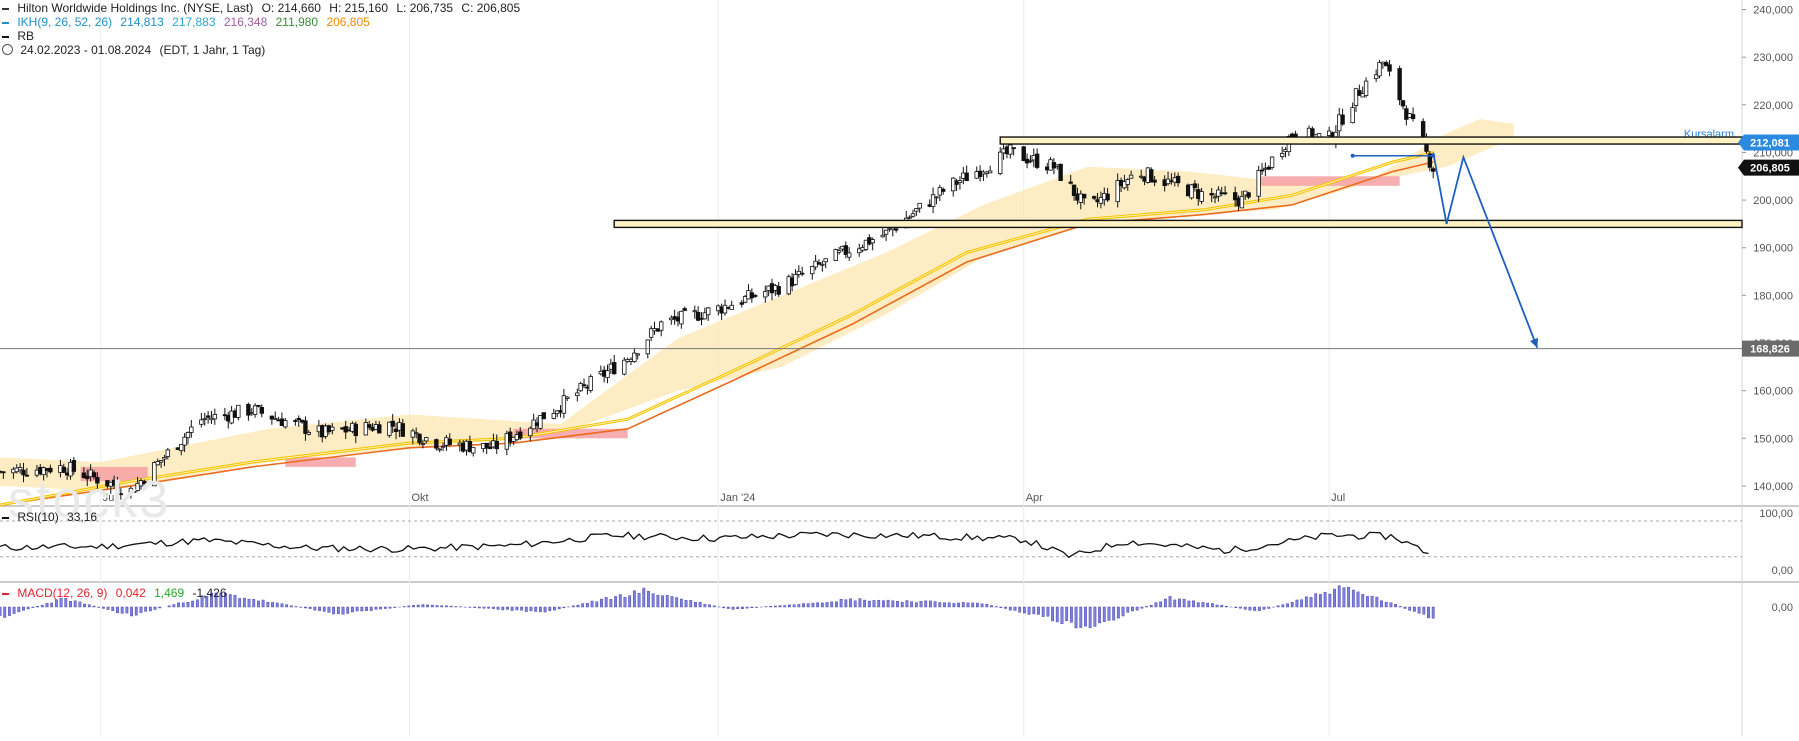  I want to click on macd-label: MACD(12, 26, 9), so click(62, 593).